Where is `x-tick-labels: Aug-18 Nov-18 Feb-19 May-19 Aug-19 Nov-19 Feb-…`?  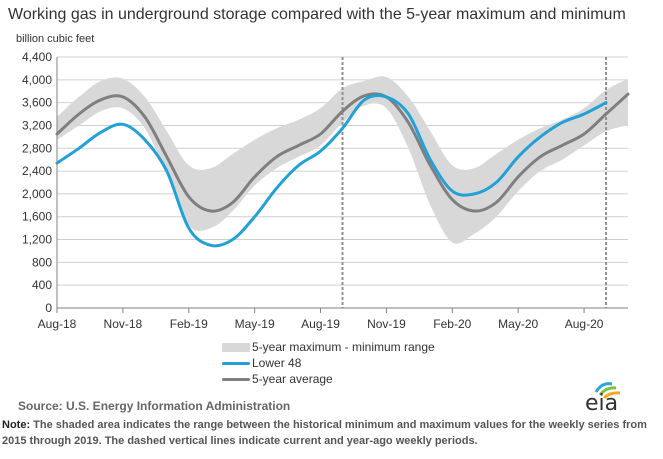 x-tick-labels: Aug-18 Nov-18 Feb-19 May-19 Aug-19 Nov-19 Feb-… is located at coordinates (321, 324).